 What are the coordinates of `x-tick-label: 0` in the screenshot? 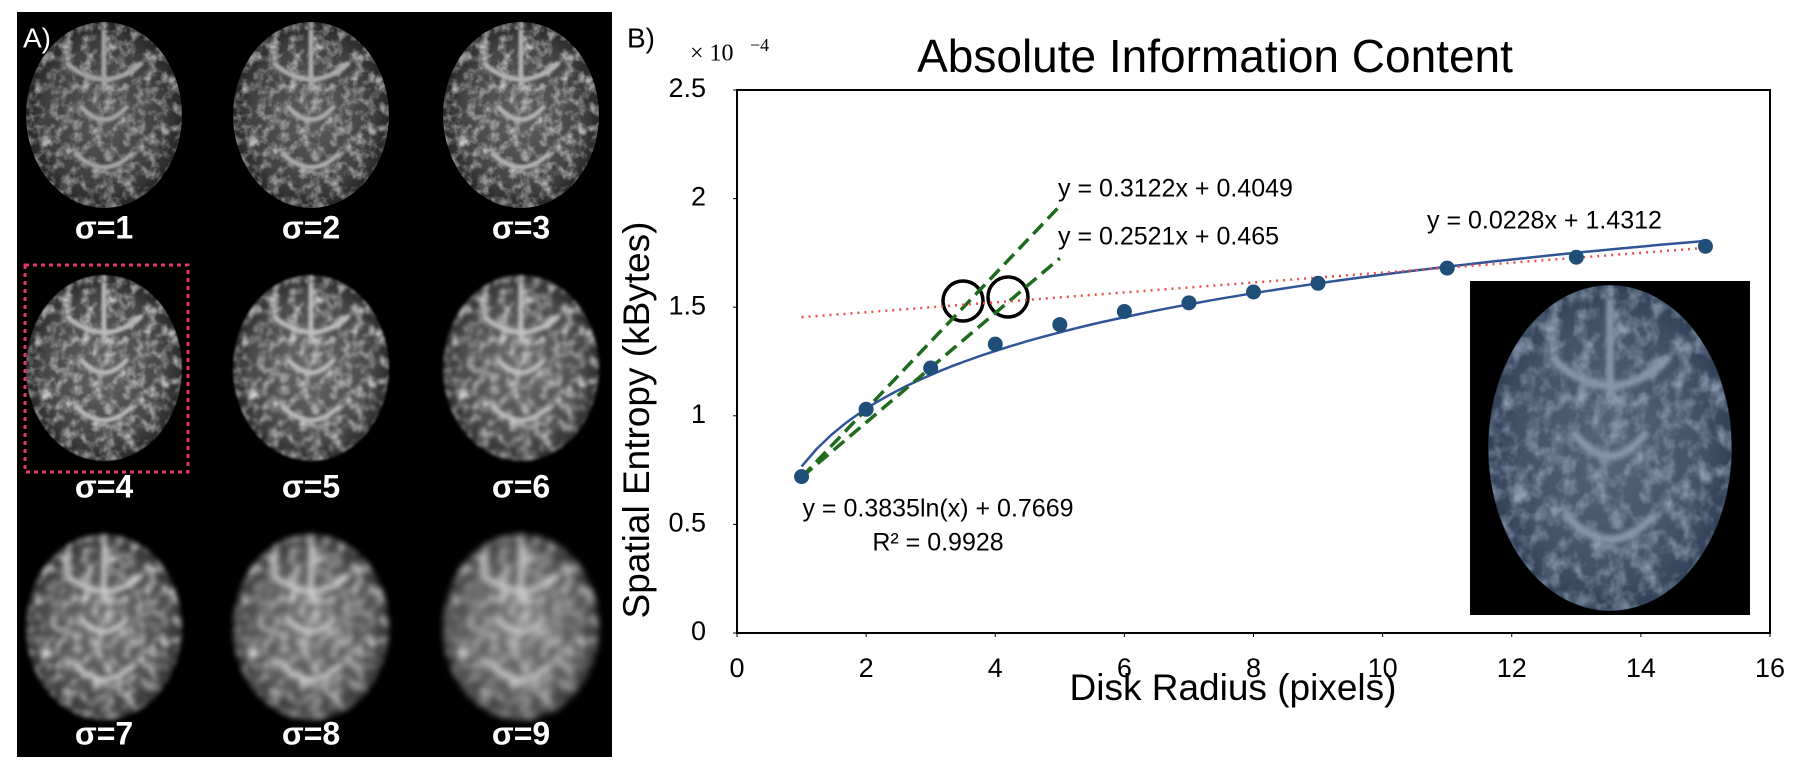 It's located at (736, 668).